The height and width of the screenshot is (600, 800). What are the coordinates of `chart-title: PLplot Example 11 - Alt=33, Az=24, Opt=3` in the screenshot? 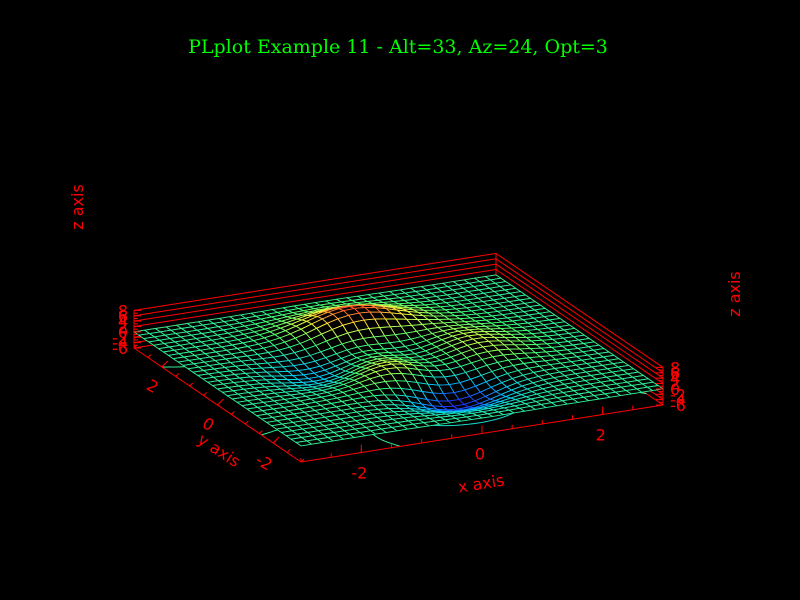 It's located at (398, 47).